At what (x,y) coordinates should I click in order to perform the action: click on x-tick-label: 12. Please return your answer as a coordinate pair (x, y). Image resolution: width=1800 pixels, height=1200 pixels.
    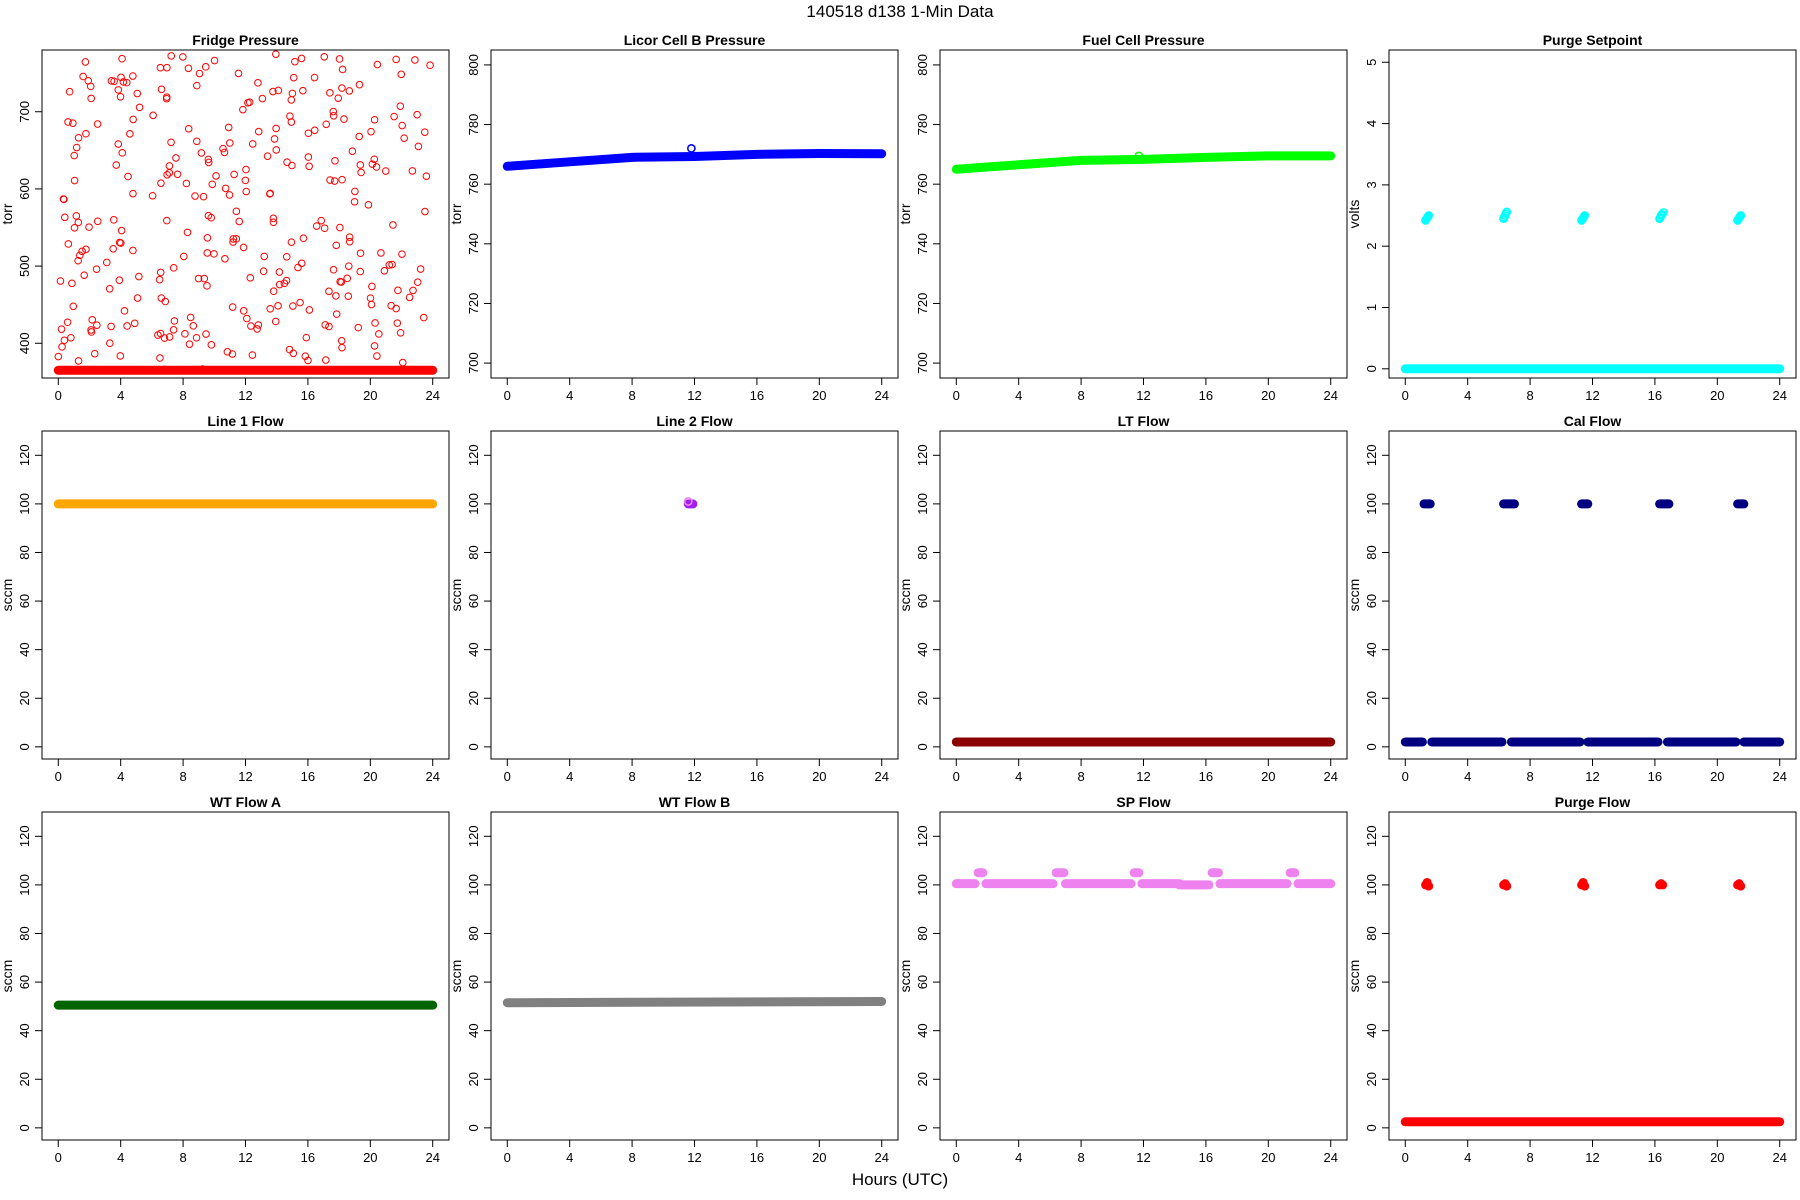
    Looking at the image, I should click on (245, 395).